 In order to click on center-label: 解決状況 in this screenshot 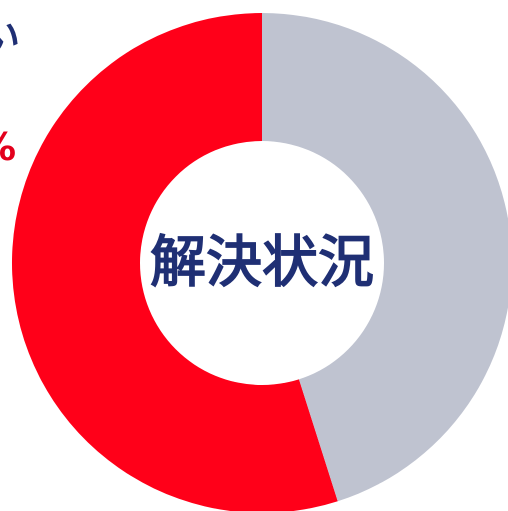, I will do `click(262, 263)`.